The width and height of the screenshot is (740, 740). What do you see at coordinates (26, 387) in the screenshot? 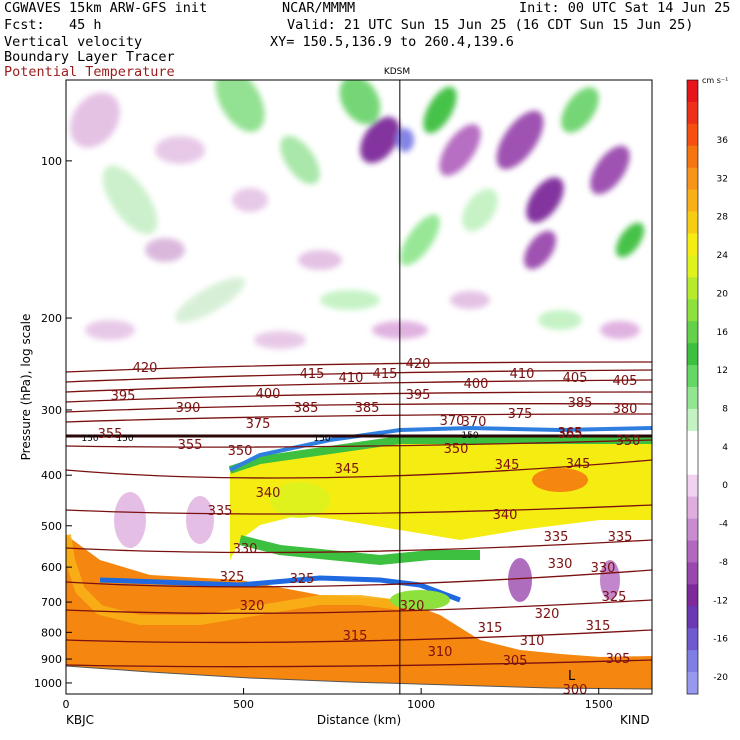
I see `y-axis-label: Pressure (hPa), log scale` at bounding box center [26, 387].